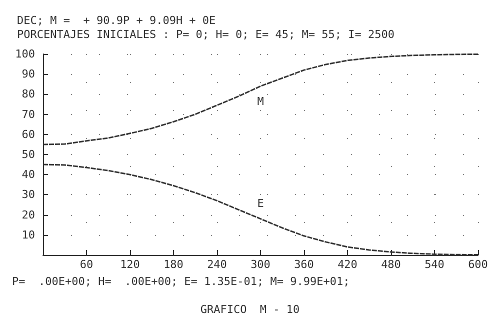  Describe the element at coordinates (28, 215) in the screenshot. I see `y-tick-label: 20` at that location.